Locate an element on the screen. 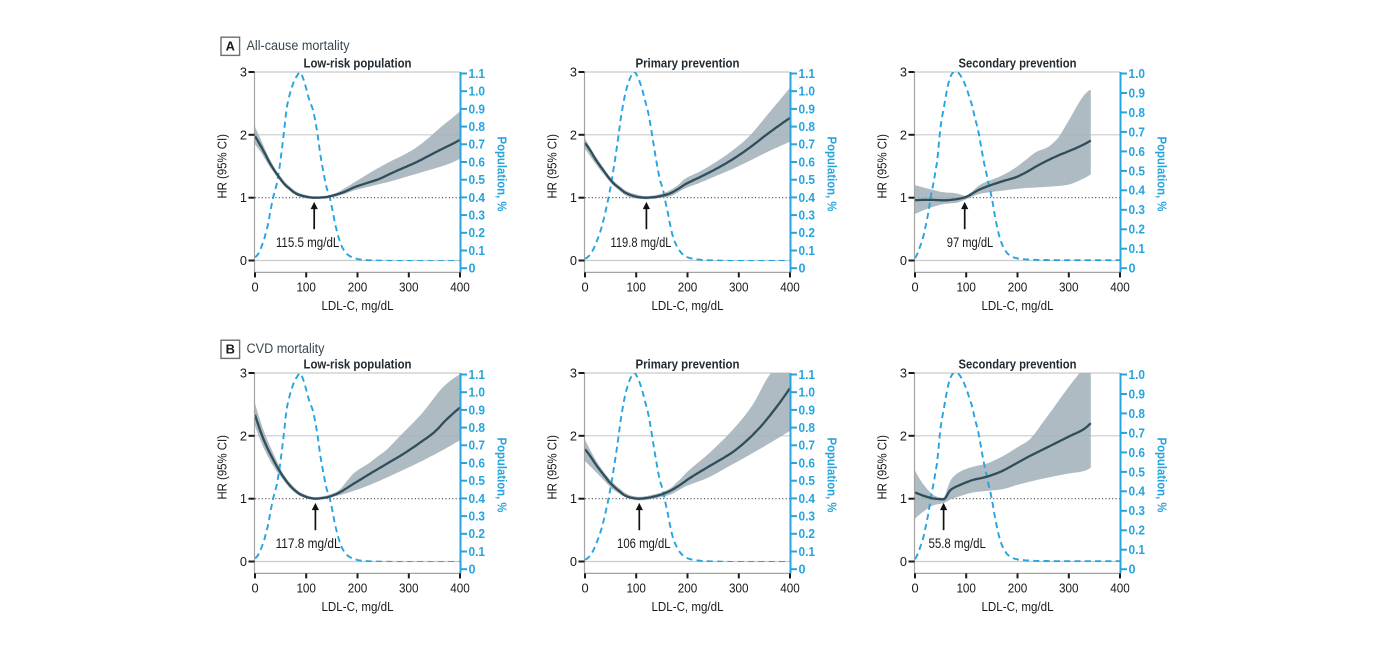 This screenshot has height=648, width=1380. svg-text: 106 mg/dL is located at coordinates (644, 543).